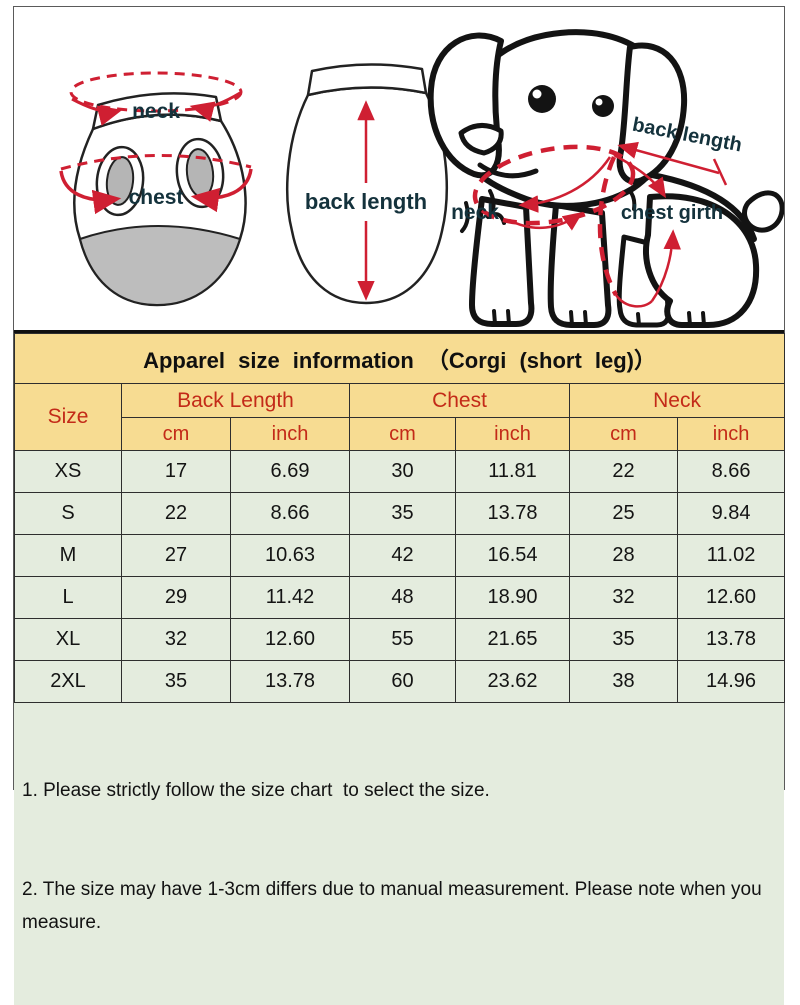  I want to click on value-cell: 48, so click(402, 597).